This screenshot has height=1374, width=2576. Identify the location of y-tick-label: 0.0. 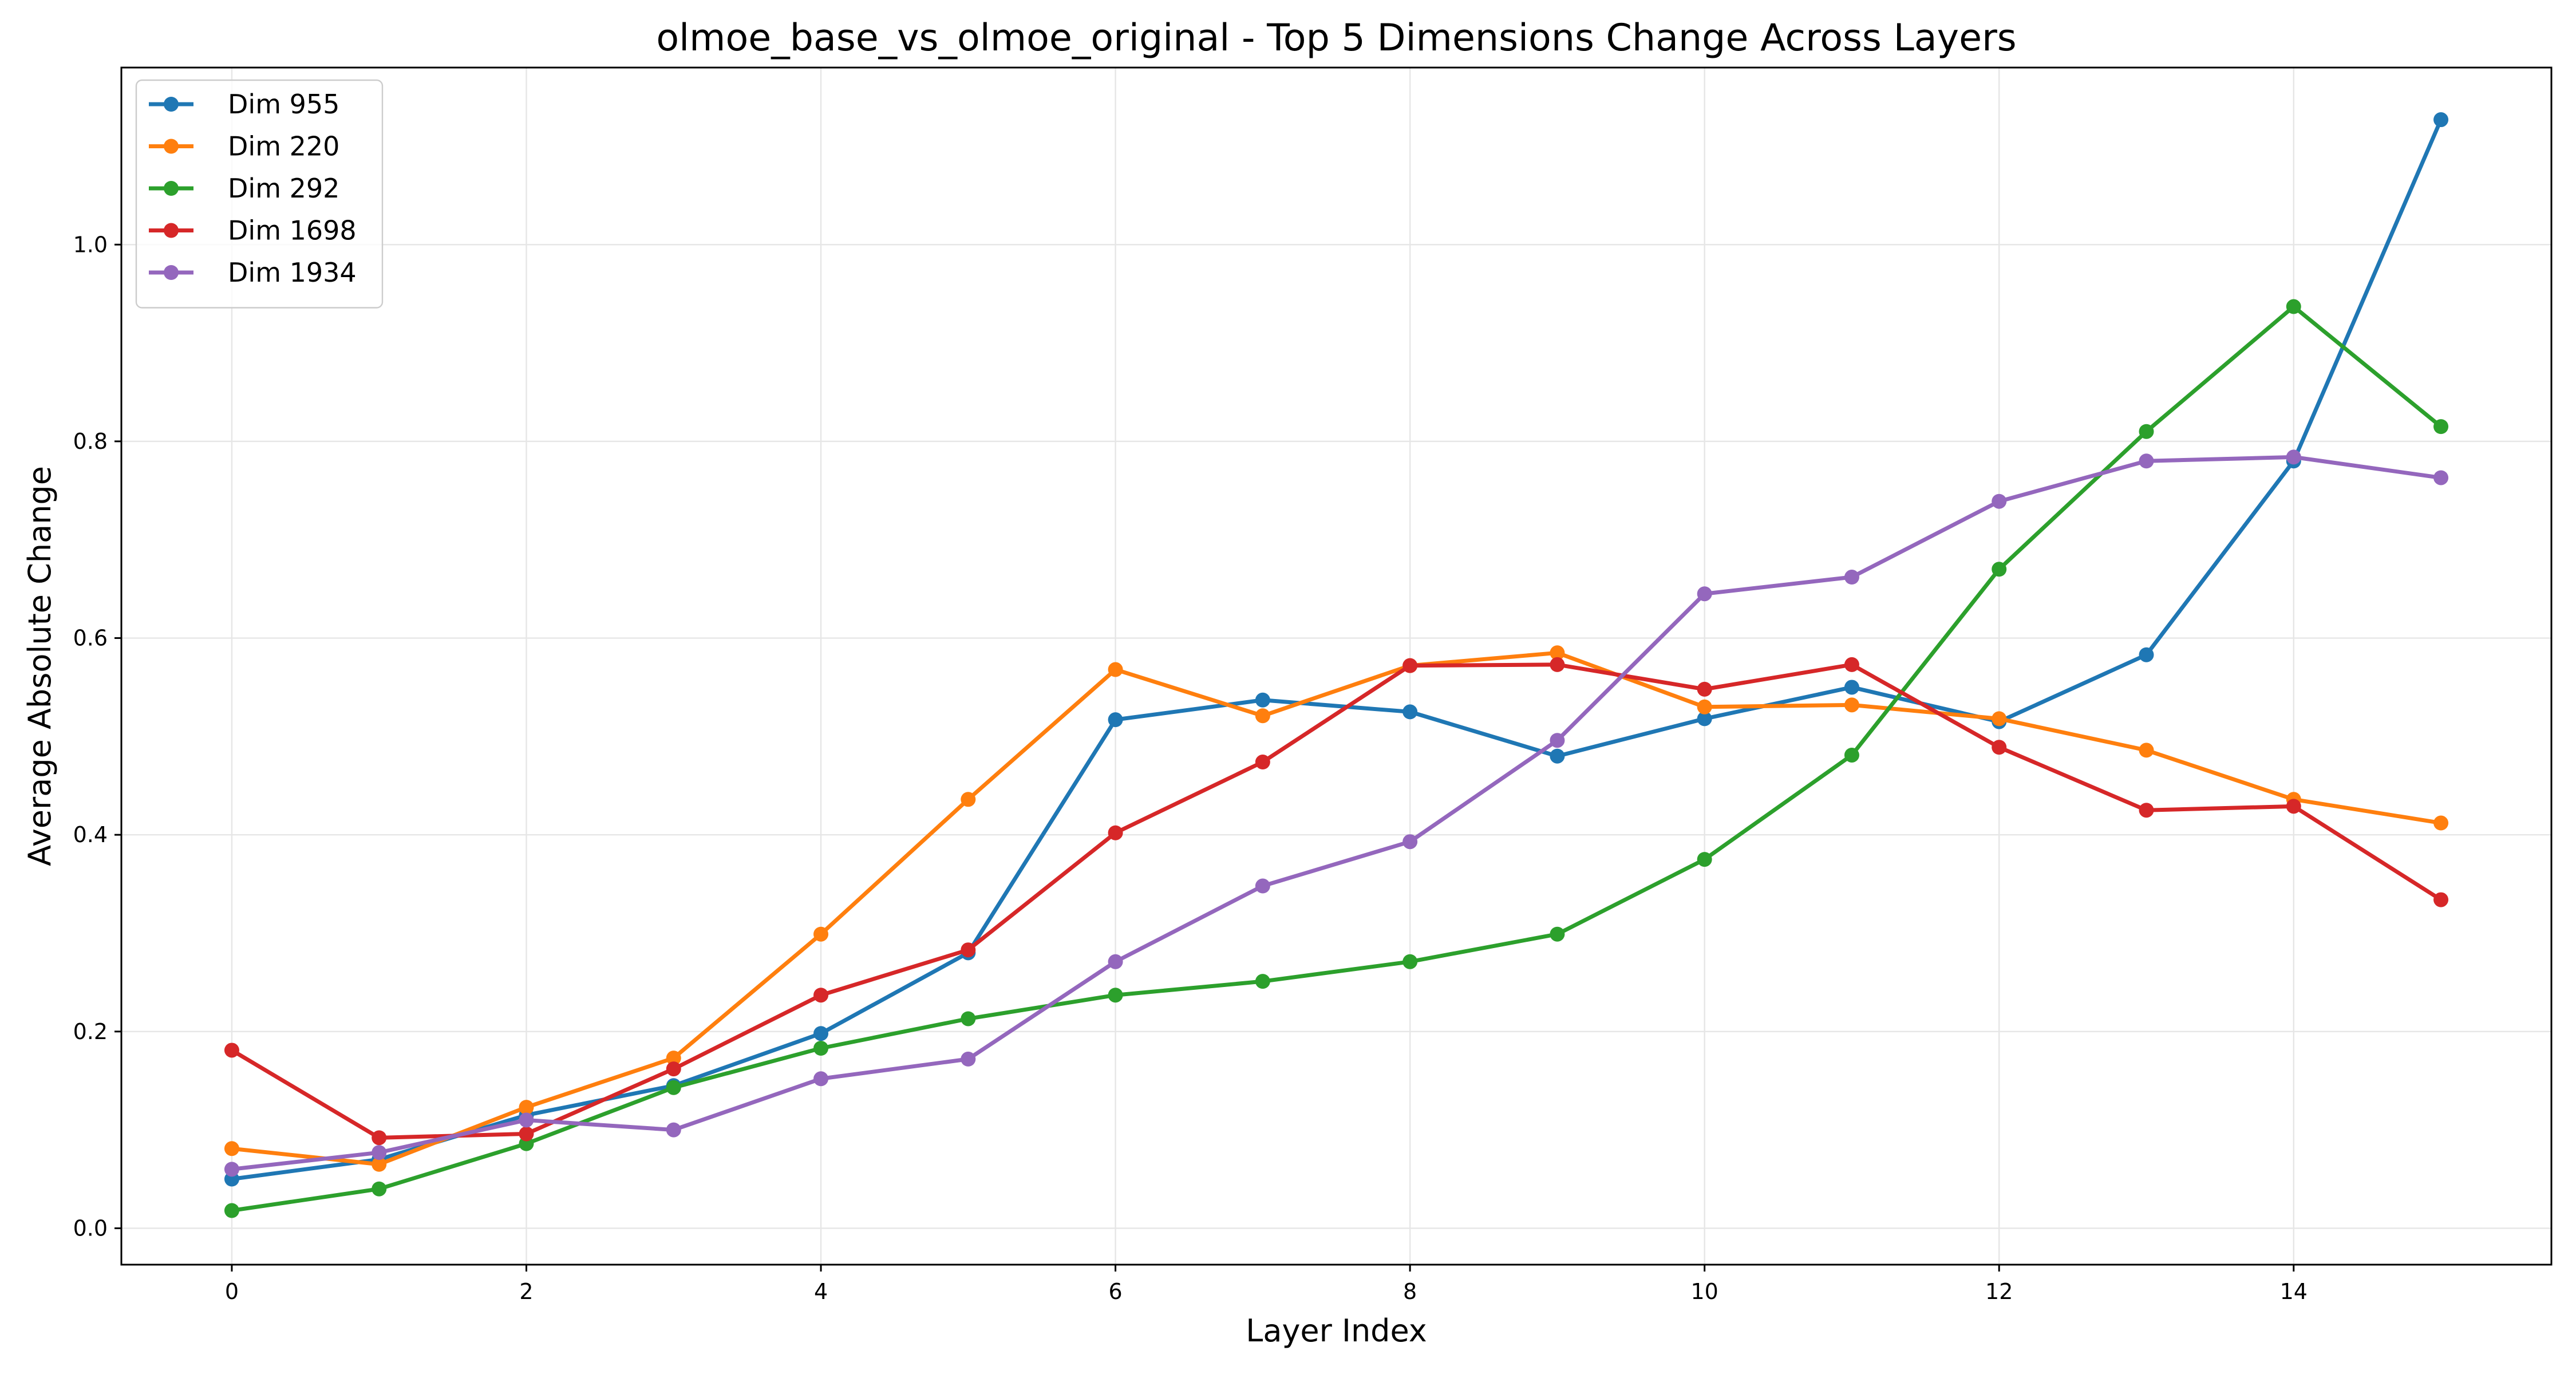
(90, 1228).